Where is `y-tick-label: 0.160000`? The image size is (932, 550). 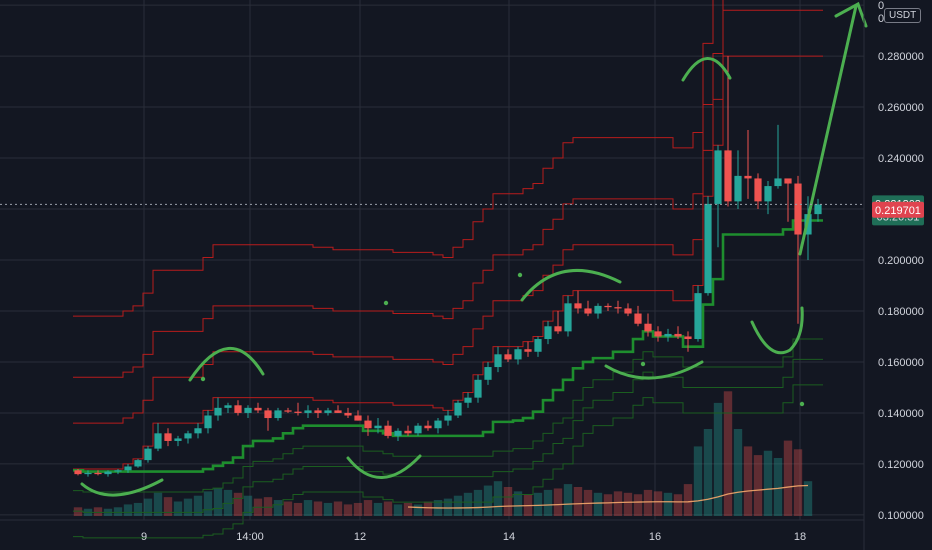
y-tick-label: 0.160000 is located at coordinates (901, 363).